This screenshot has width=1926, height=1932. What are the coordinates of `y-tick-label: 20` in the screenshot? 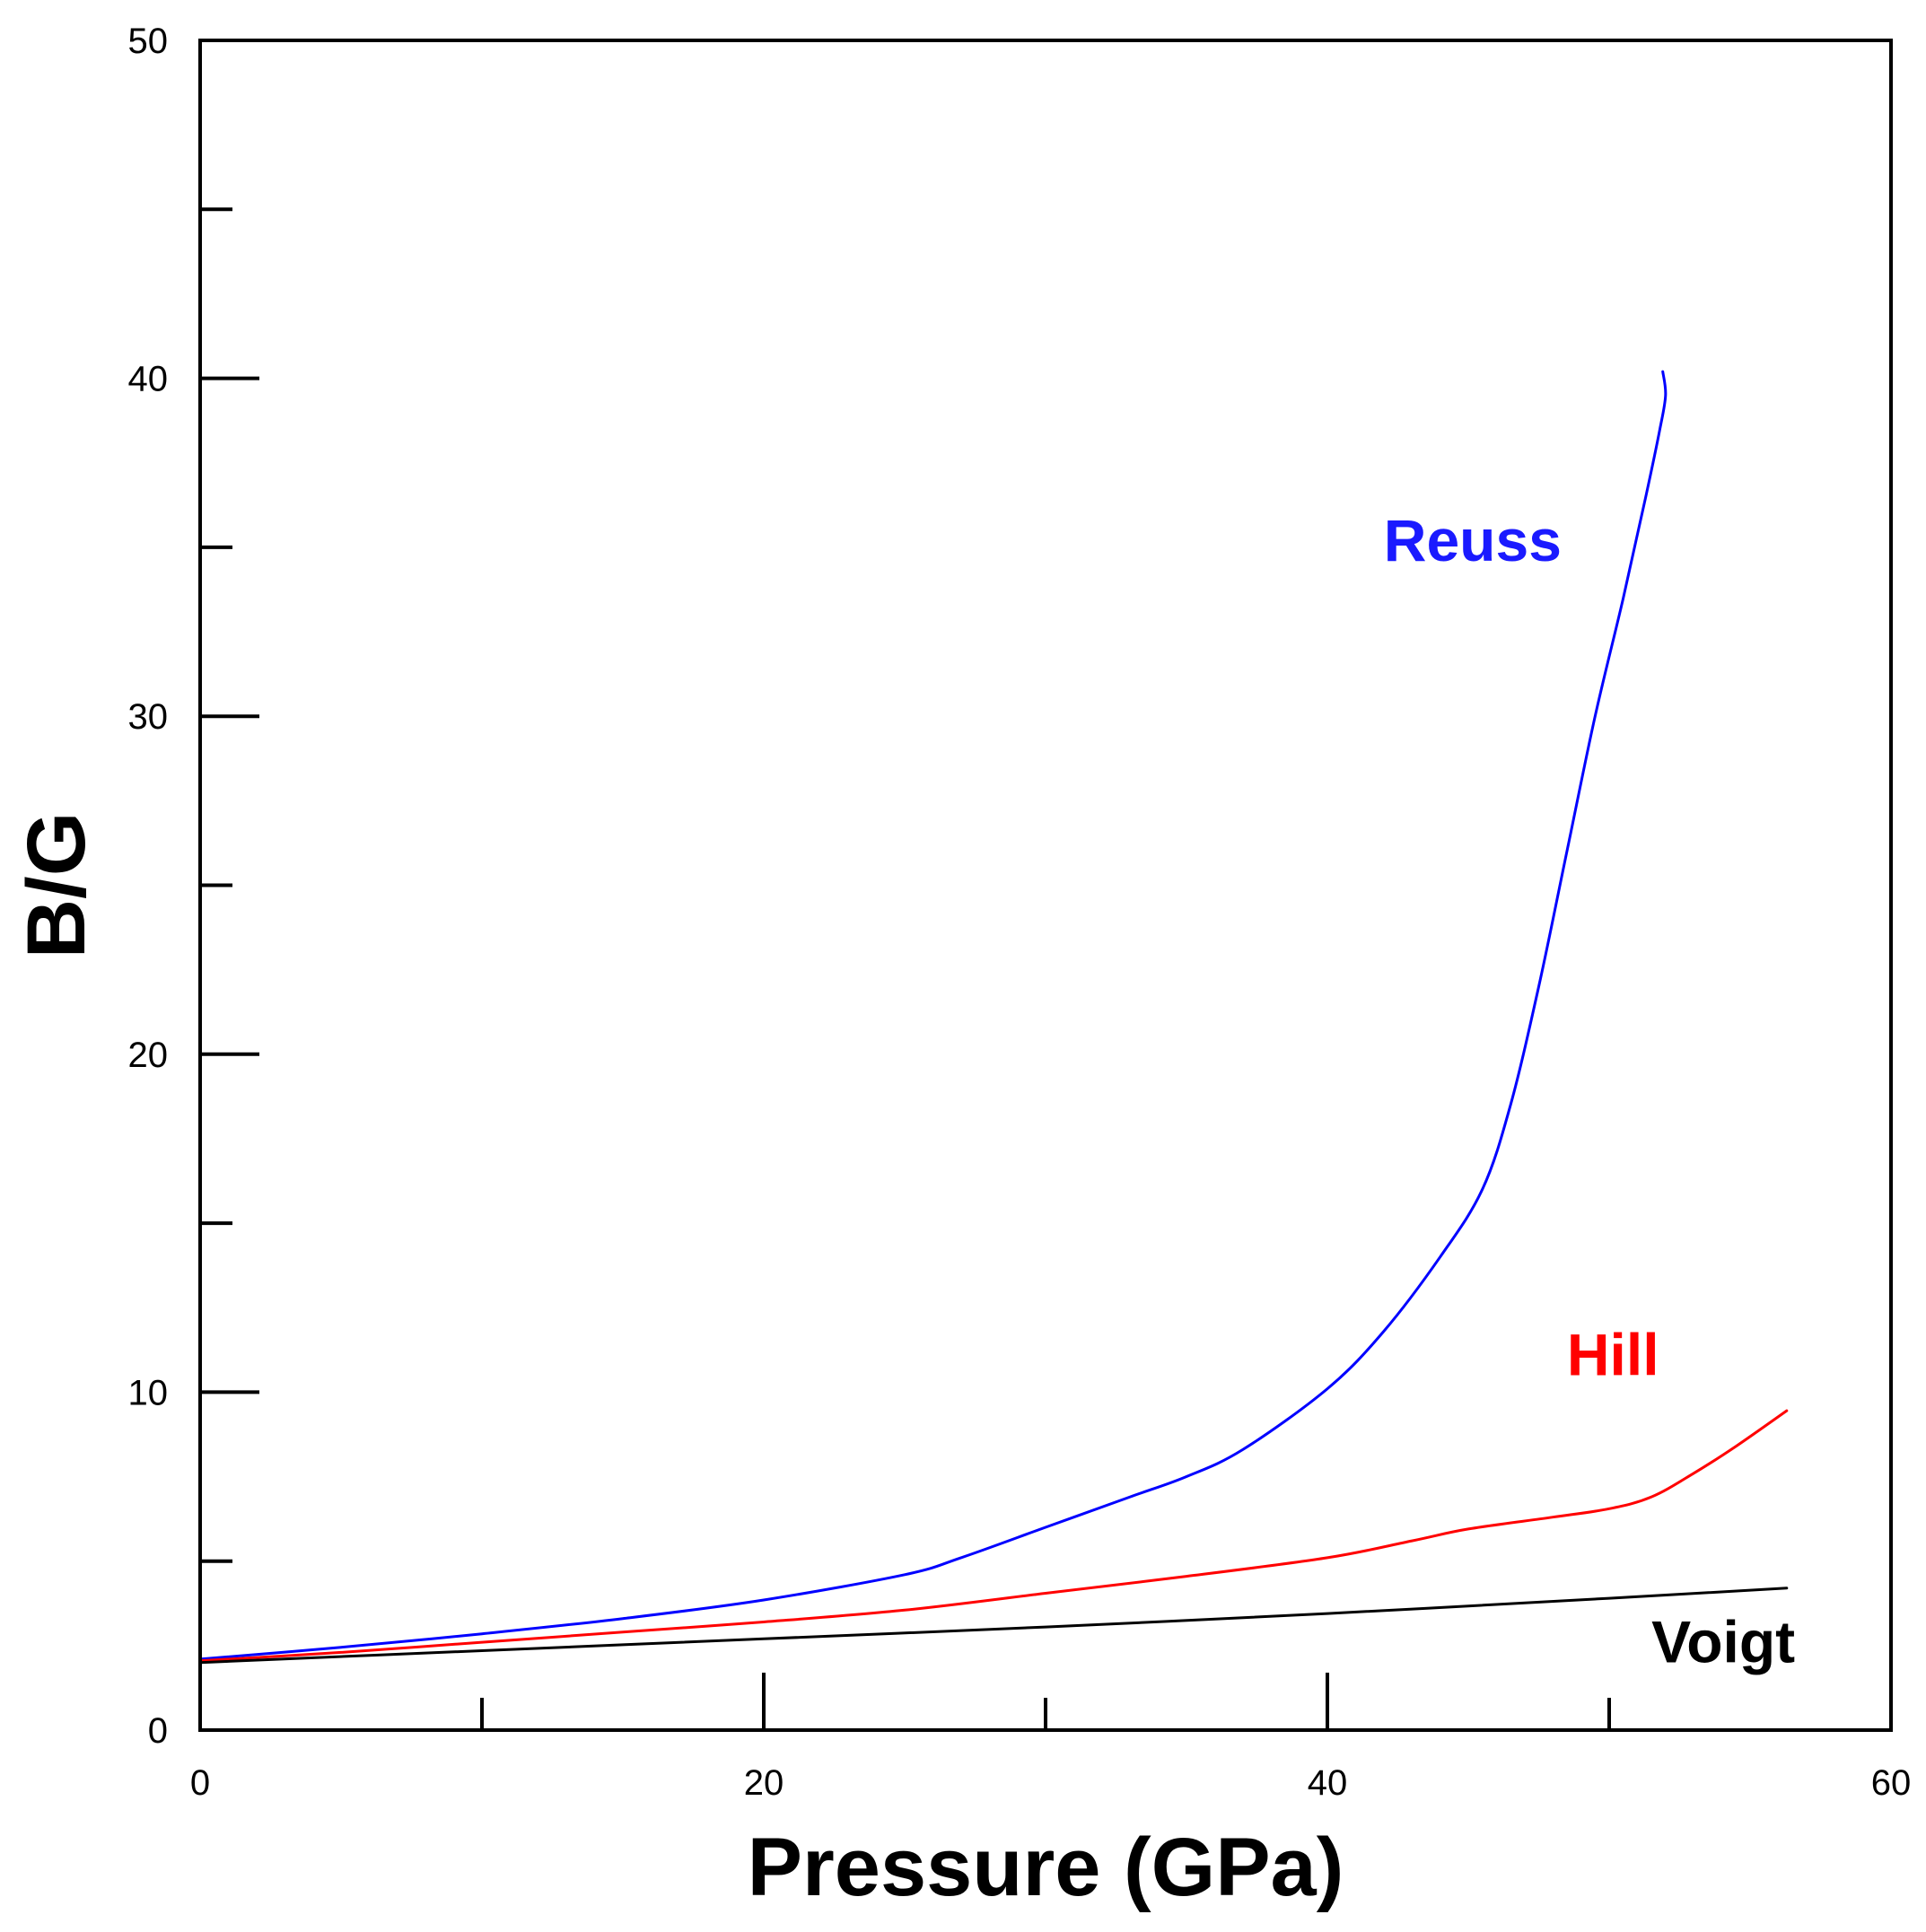 It's located at (148, 1056).